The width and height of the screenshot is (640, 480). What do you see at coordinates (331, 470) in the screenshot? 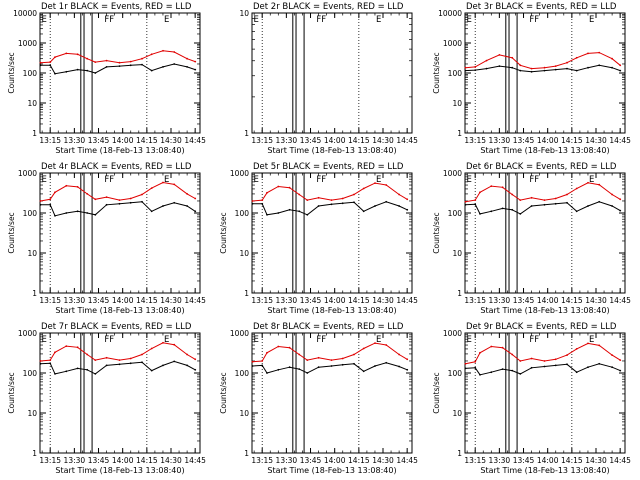
I see `x-axis-label: Start Time (18-Feb-13 13:08:40)` at bounding box center [331, 470].